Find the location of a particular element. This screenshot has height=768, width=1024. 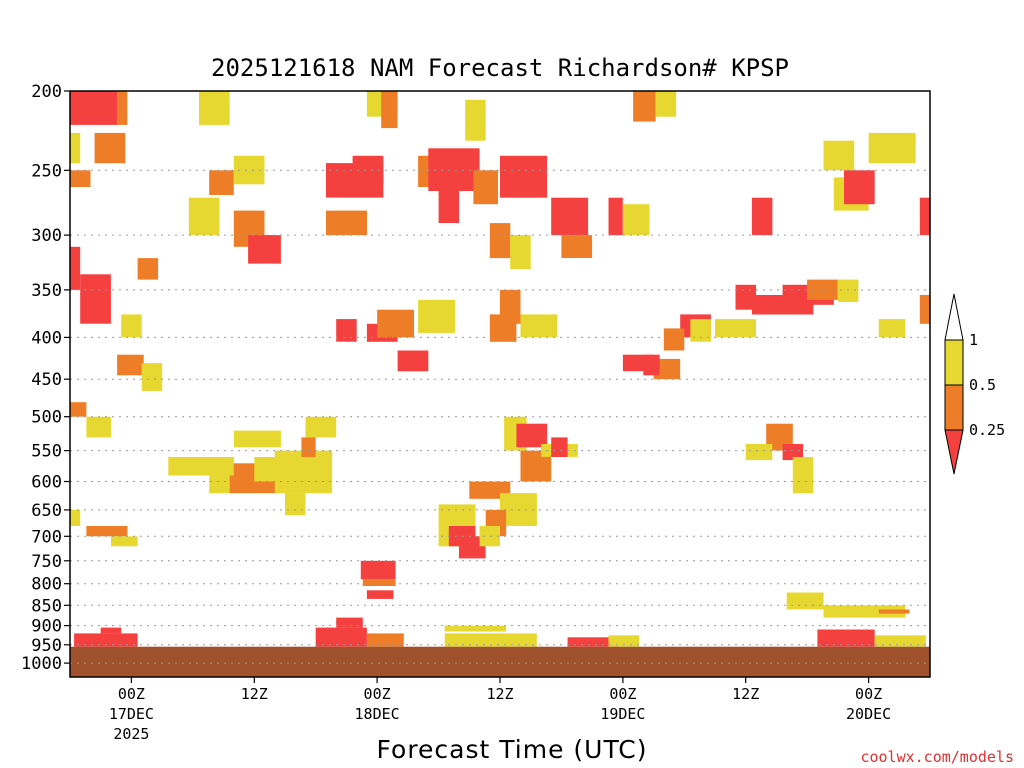

x-tick-label-72: 00Z is located at coordinates (622, 694).